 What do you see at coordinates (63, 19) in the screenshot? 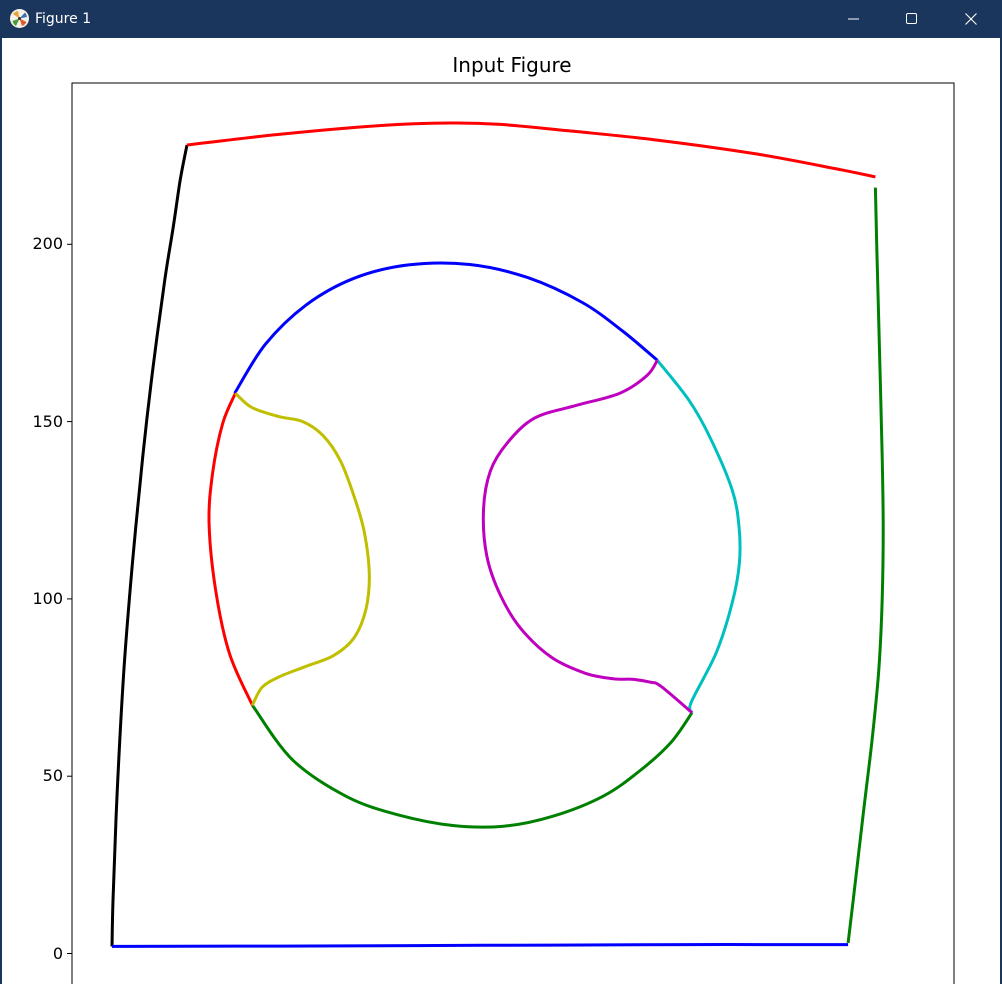
I see `window-title: Figure 1` at bounding box center [63, 19].